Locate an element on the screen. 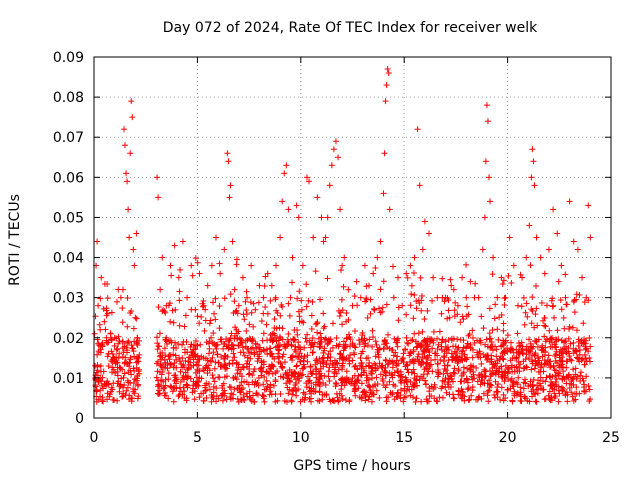 This screenshot has height=480, width=640. y-tick-label: 0.02 is located at coordinates (68, 339).